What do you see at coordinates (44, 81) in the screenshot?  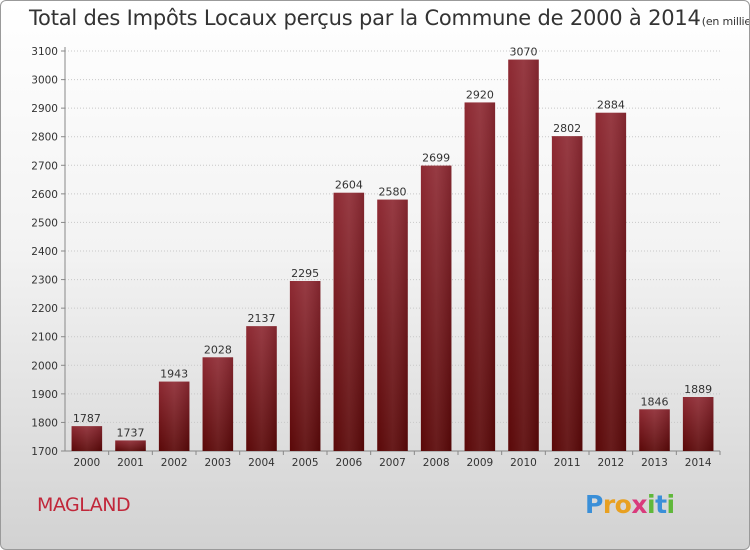 I see `y-tick-label: 3000` at bounding box center [44, 81].